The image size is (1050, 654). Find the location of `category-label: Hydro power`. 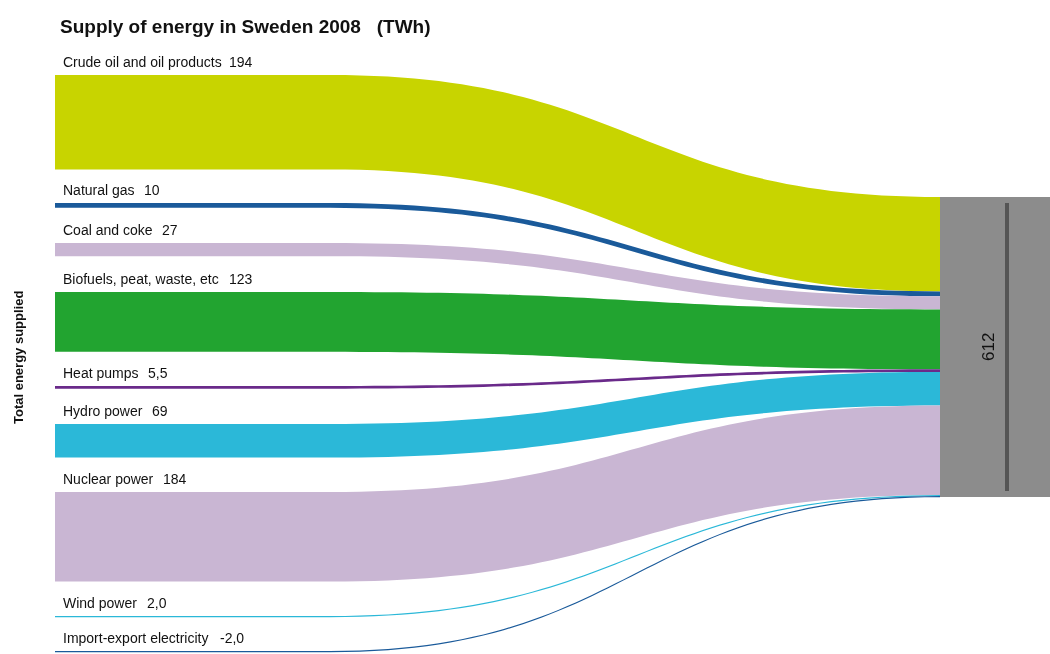

category-label: Hydro power is located at coordinates (103, 411).